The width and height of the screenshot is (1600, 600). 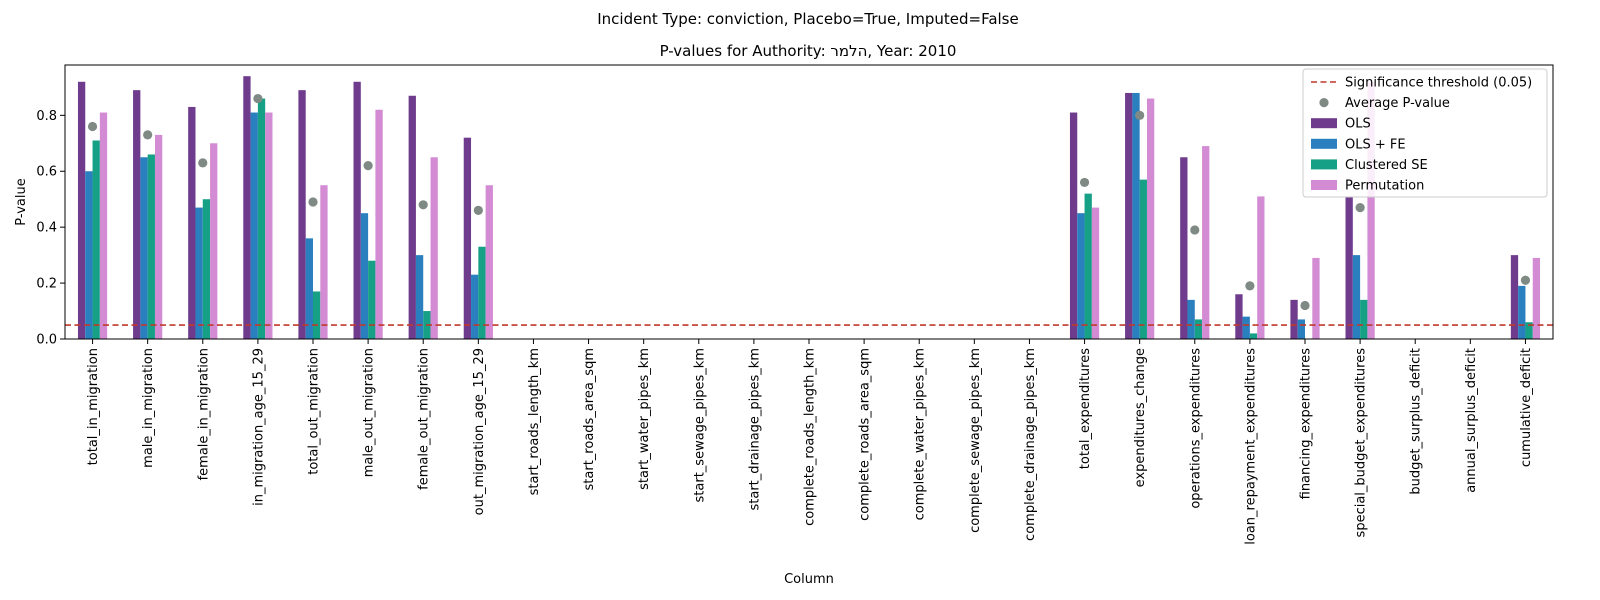 I want to click on bar-permutation-total-expenditures, so click(x=1095, y=273).